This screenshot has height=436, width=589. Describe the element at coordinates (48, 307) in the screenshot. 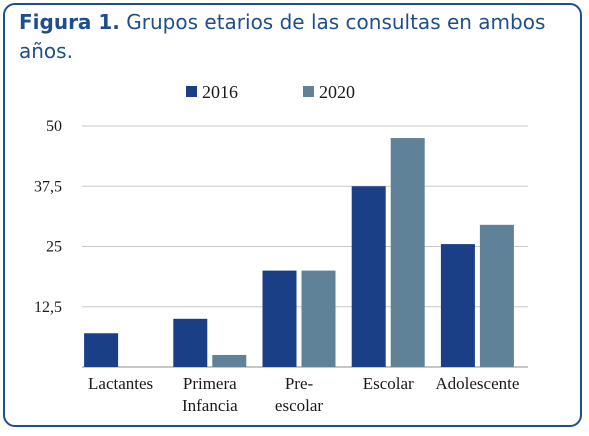

I see `y-tick-label: 12,5` at that location.